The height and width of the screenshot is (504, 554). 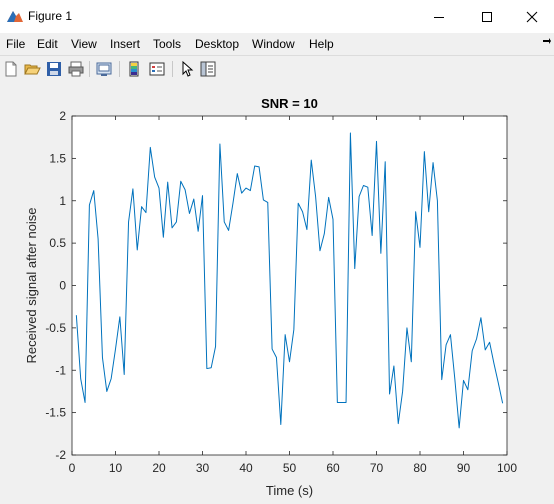 What do you see at coordinates (57, 243) in the screenshot?
I see `y-tick-label: 0.5` at bounding box center [57, 243].